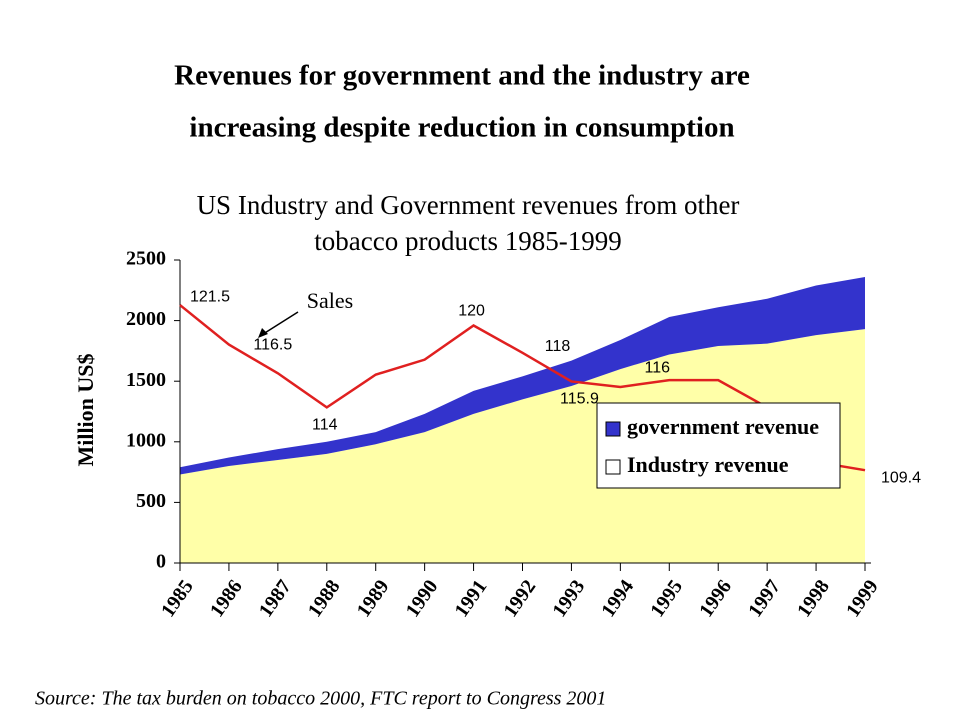 The height and width of the screenshot is (720, 960). Describe the element at coordinates (568, 598) in the screenshot. I see `x-tick-label: 1993` at that location.